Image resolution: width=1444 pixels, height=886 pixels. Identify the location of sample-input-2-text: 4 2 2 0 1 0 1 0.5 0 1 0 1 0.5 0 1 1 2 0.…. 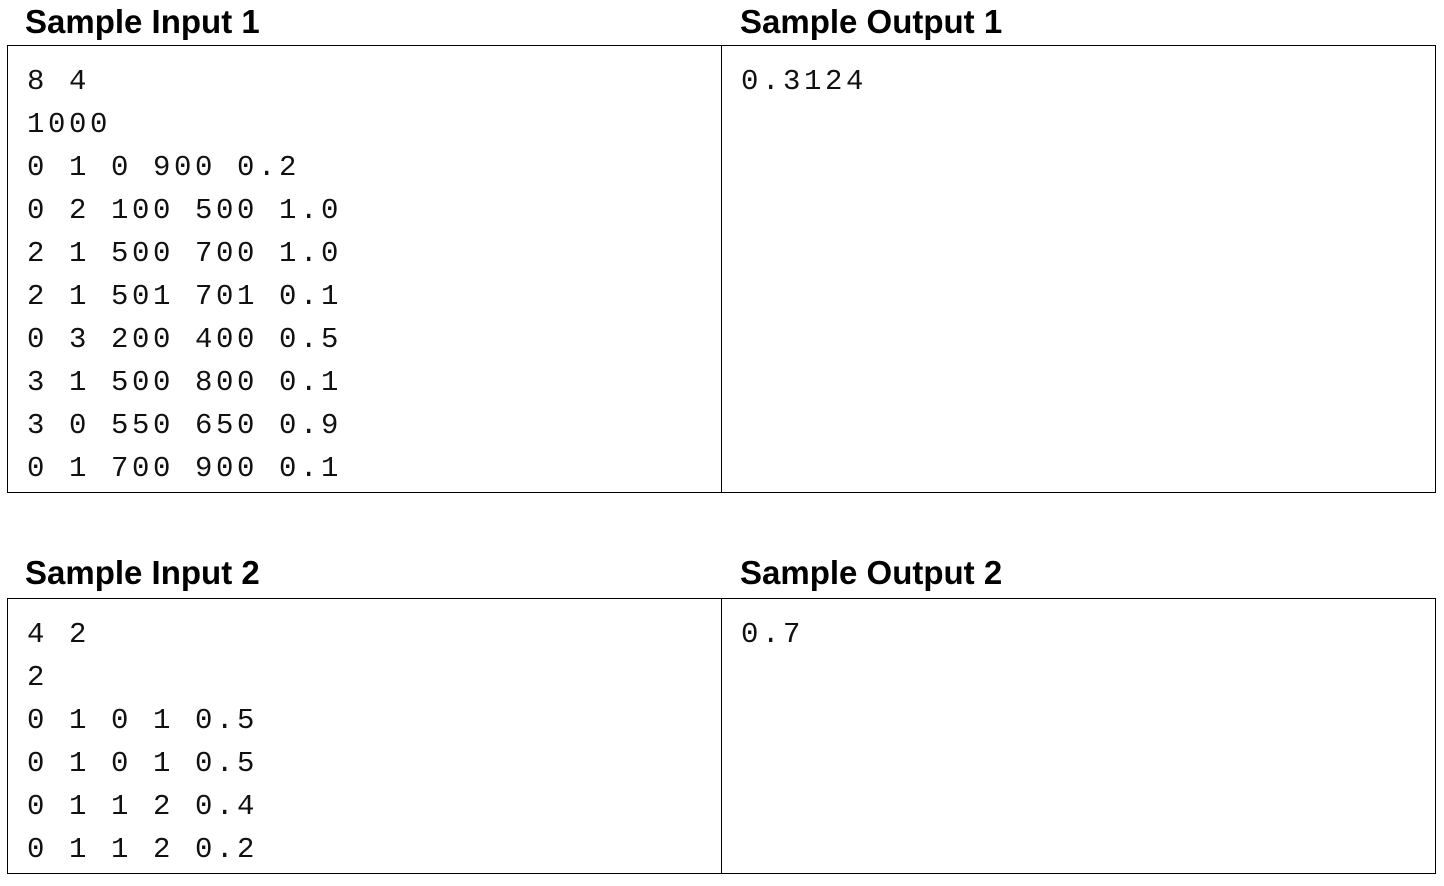
(143, 742).